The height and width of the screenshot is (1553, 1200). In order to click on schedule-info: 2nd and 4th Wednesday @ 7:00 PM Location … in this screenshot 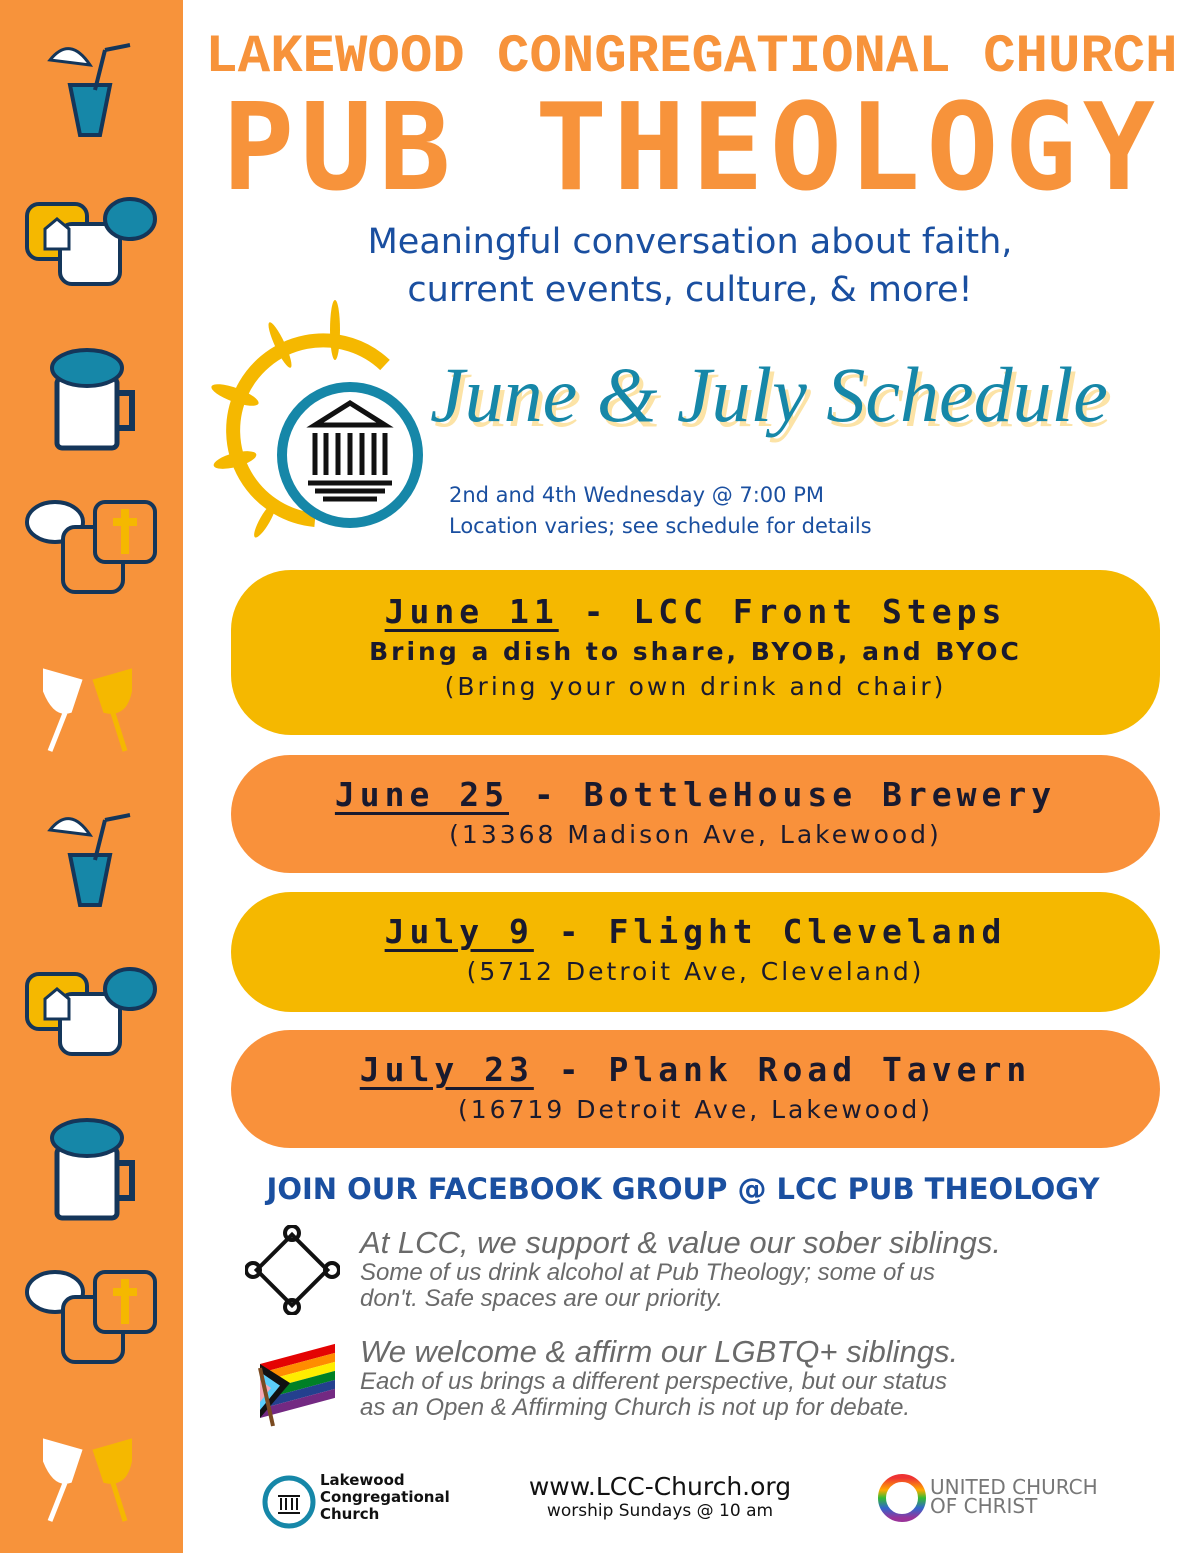, I will do `click(660, 511)`.